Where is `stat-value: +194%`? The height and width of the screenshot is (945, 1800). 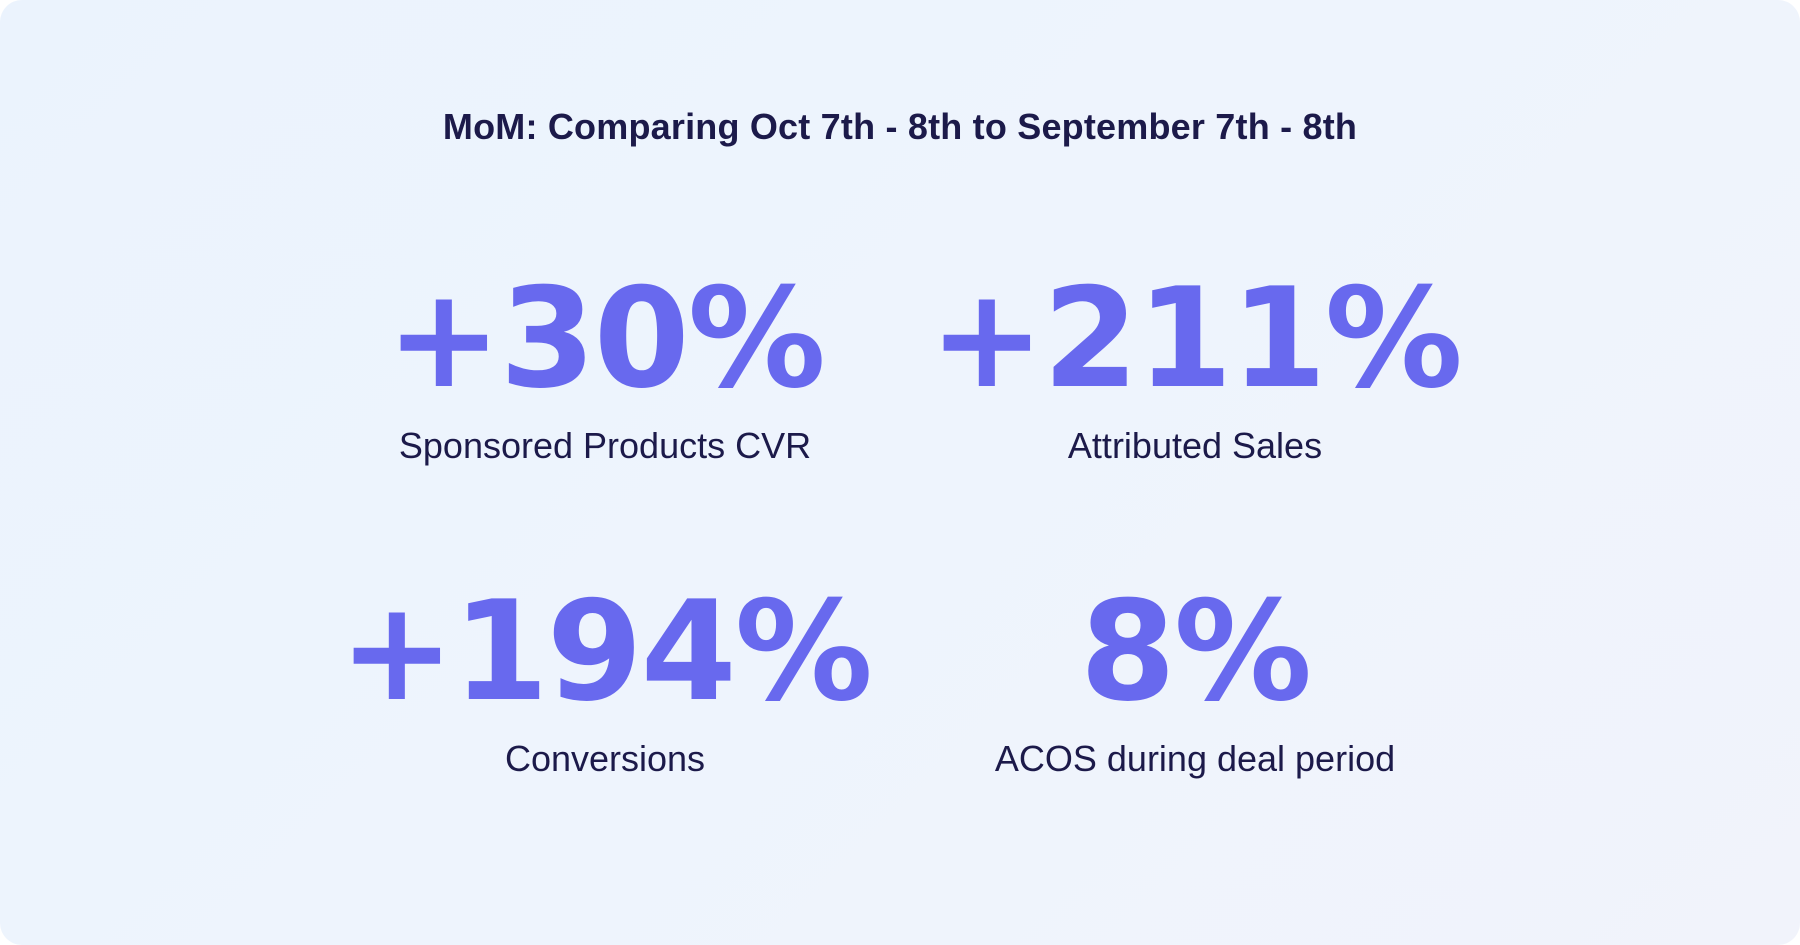
stat-value: +194% is located at coordinates (606, 651).